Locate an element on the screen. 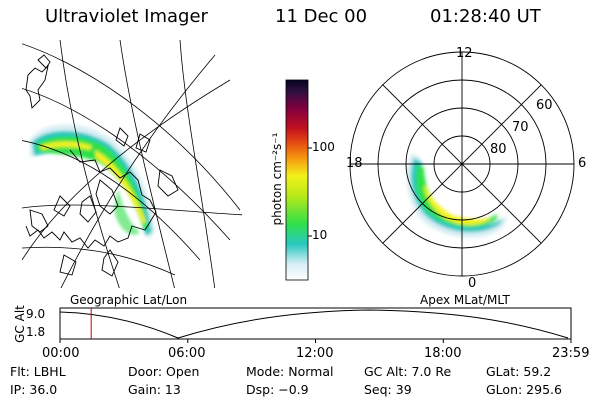 This screenshot has height=400, width=600. mlt-label-12: 12 is located at coordinates (464, 53).